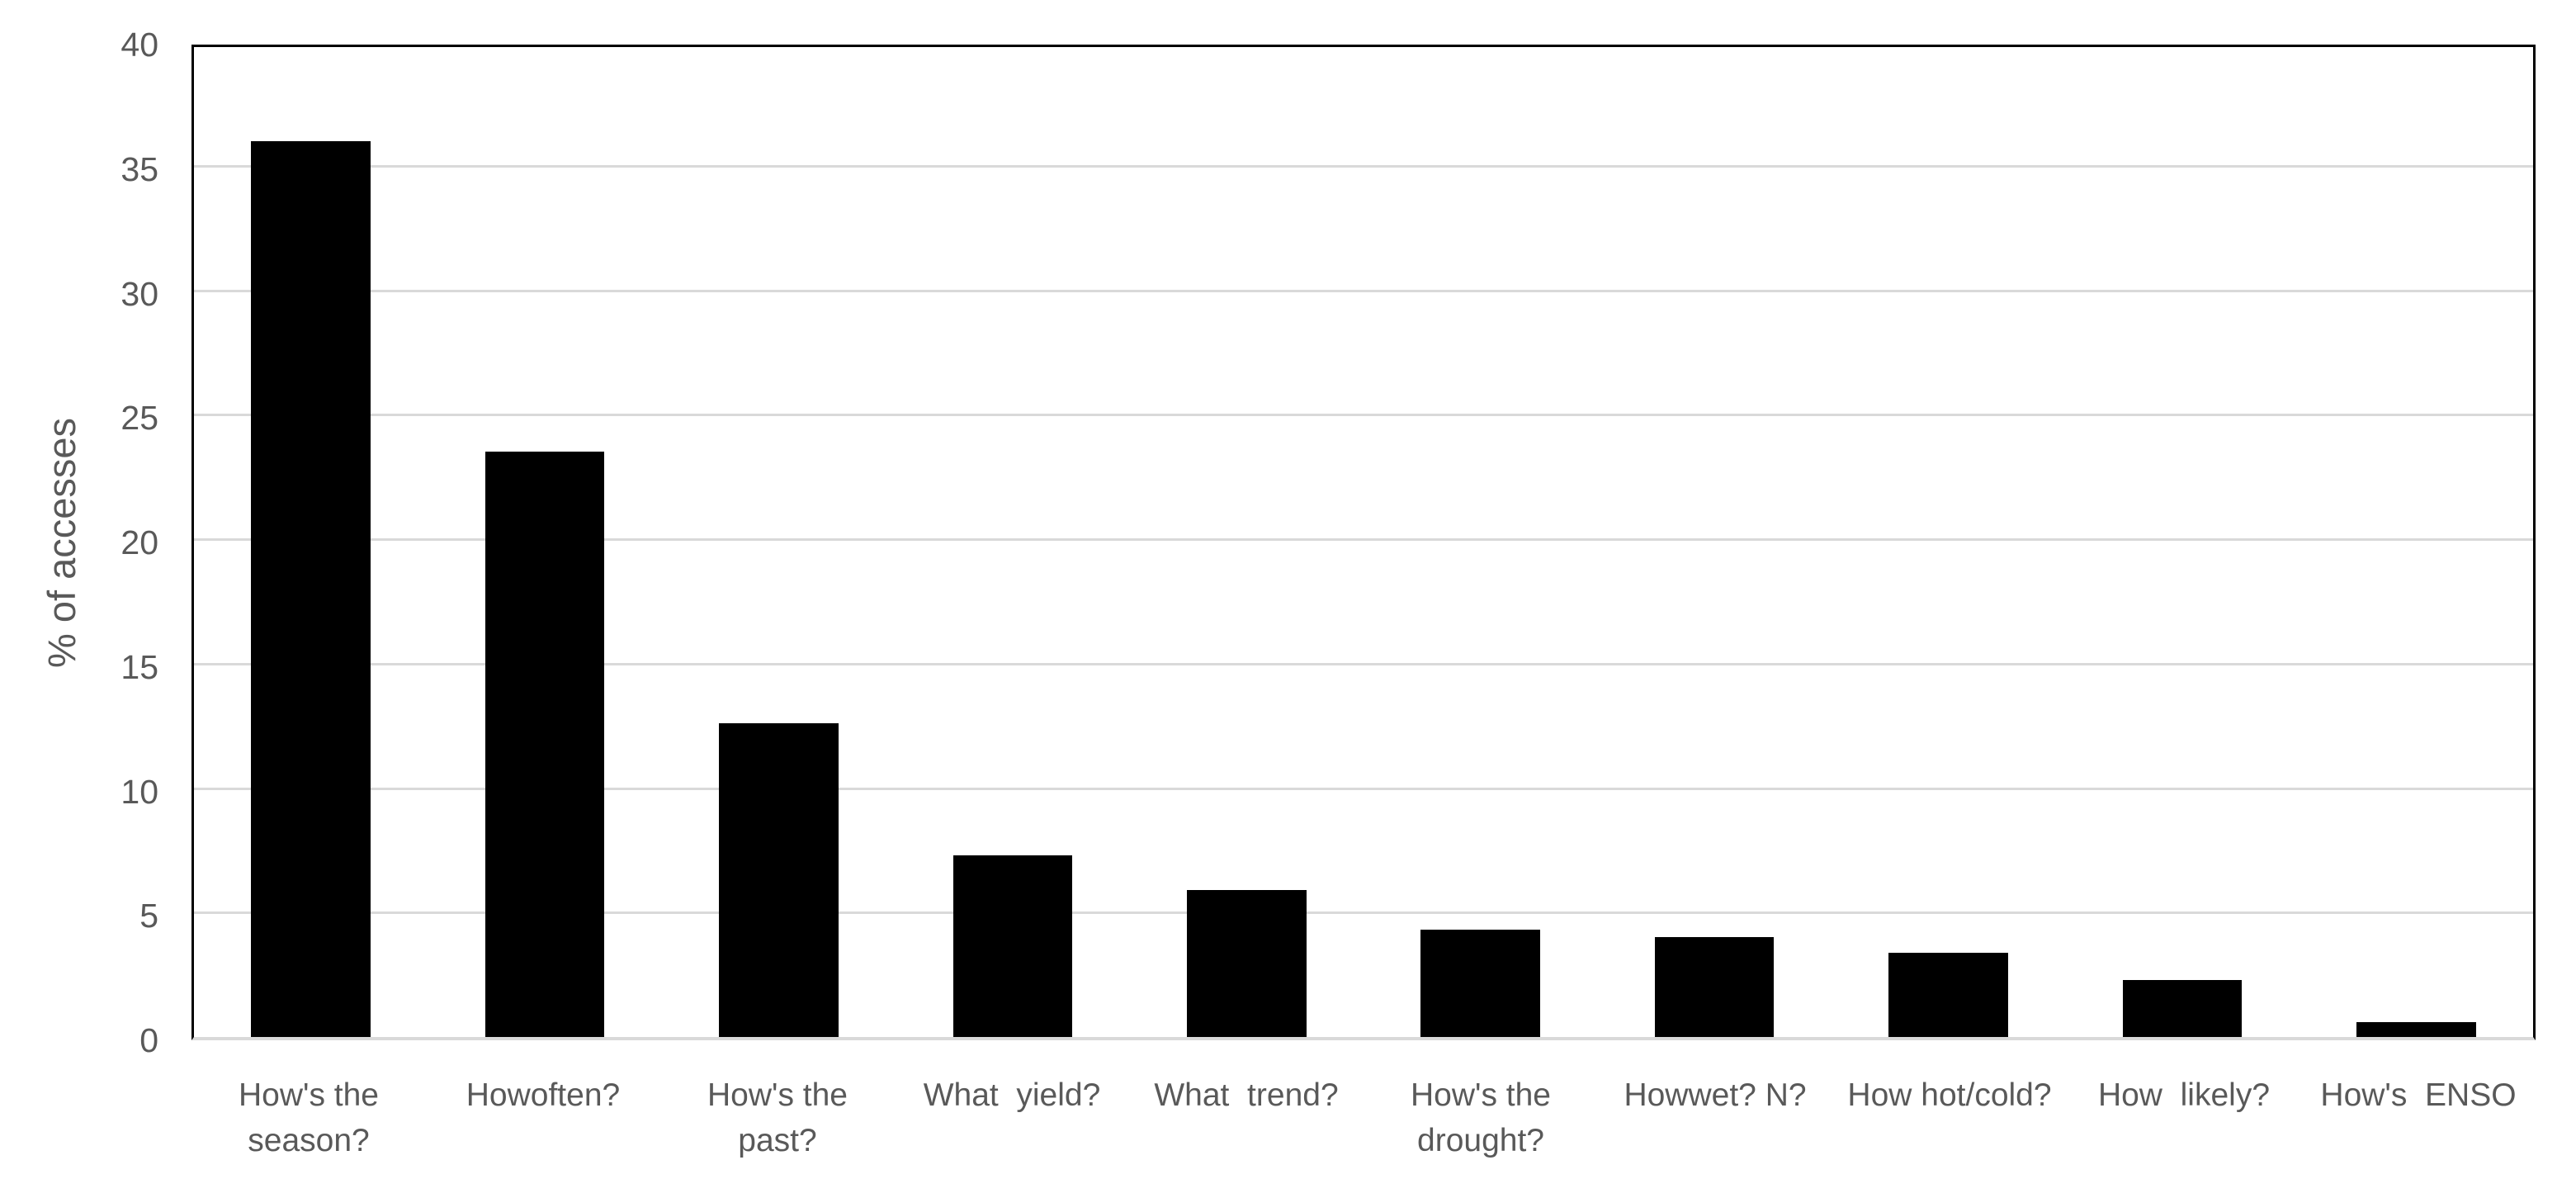 This screenshot has width=2576, height=1179. I want to click on x-category-label-0: How's the season?, so click(308, 1117).